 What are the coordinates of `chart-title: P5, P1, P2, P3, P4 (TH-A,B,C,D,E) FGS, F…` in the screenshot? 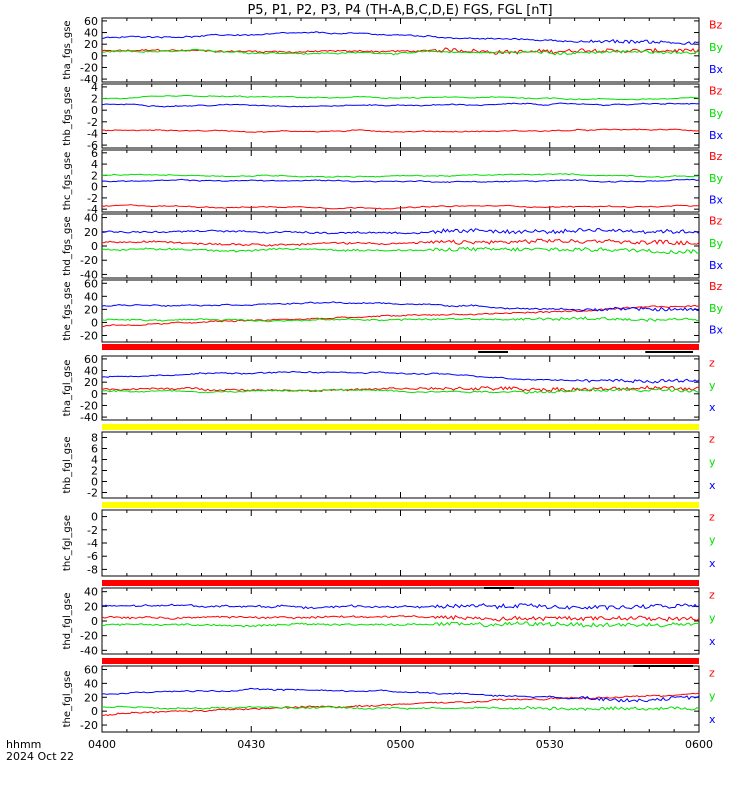 It's located at (399, 10).